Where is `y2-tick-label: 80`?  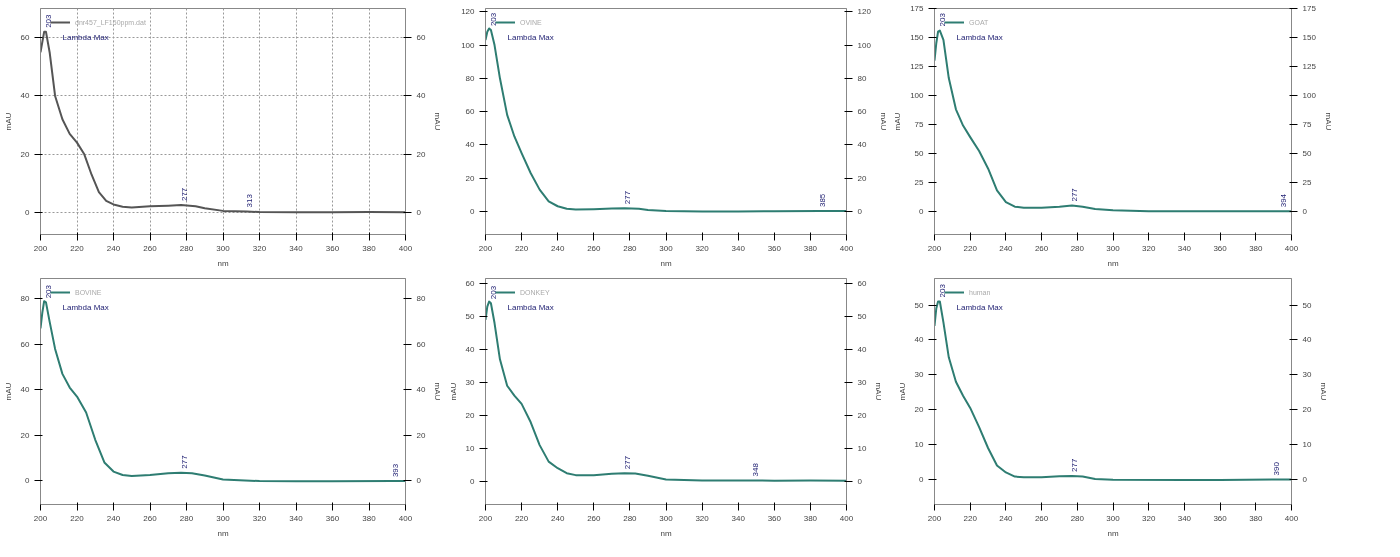
y2-tick-label: 80 is located at coordinates (862, 78).